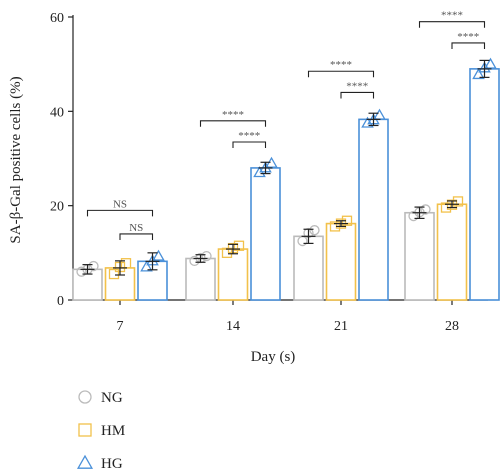  Describe the element at coordinates (57, 207) in the screenshot. I see `y-tick-label: 20` at that location.